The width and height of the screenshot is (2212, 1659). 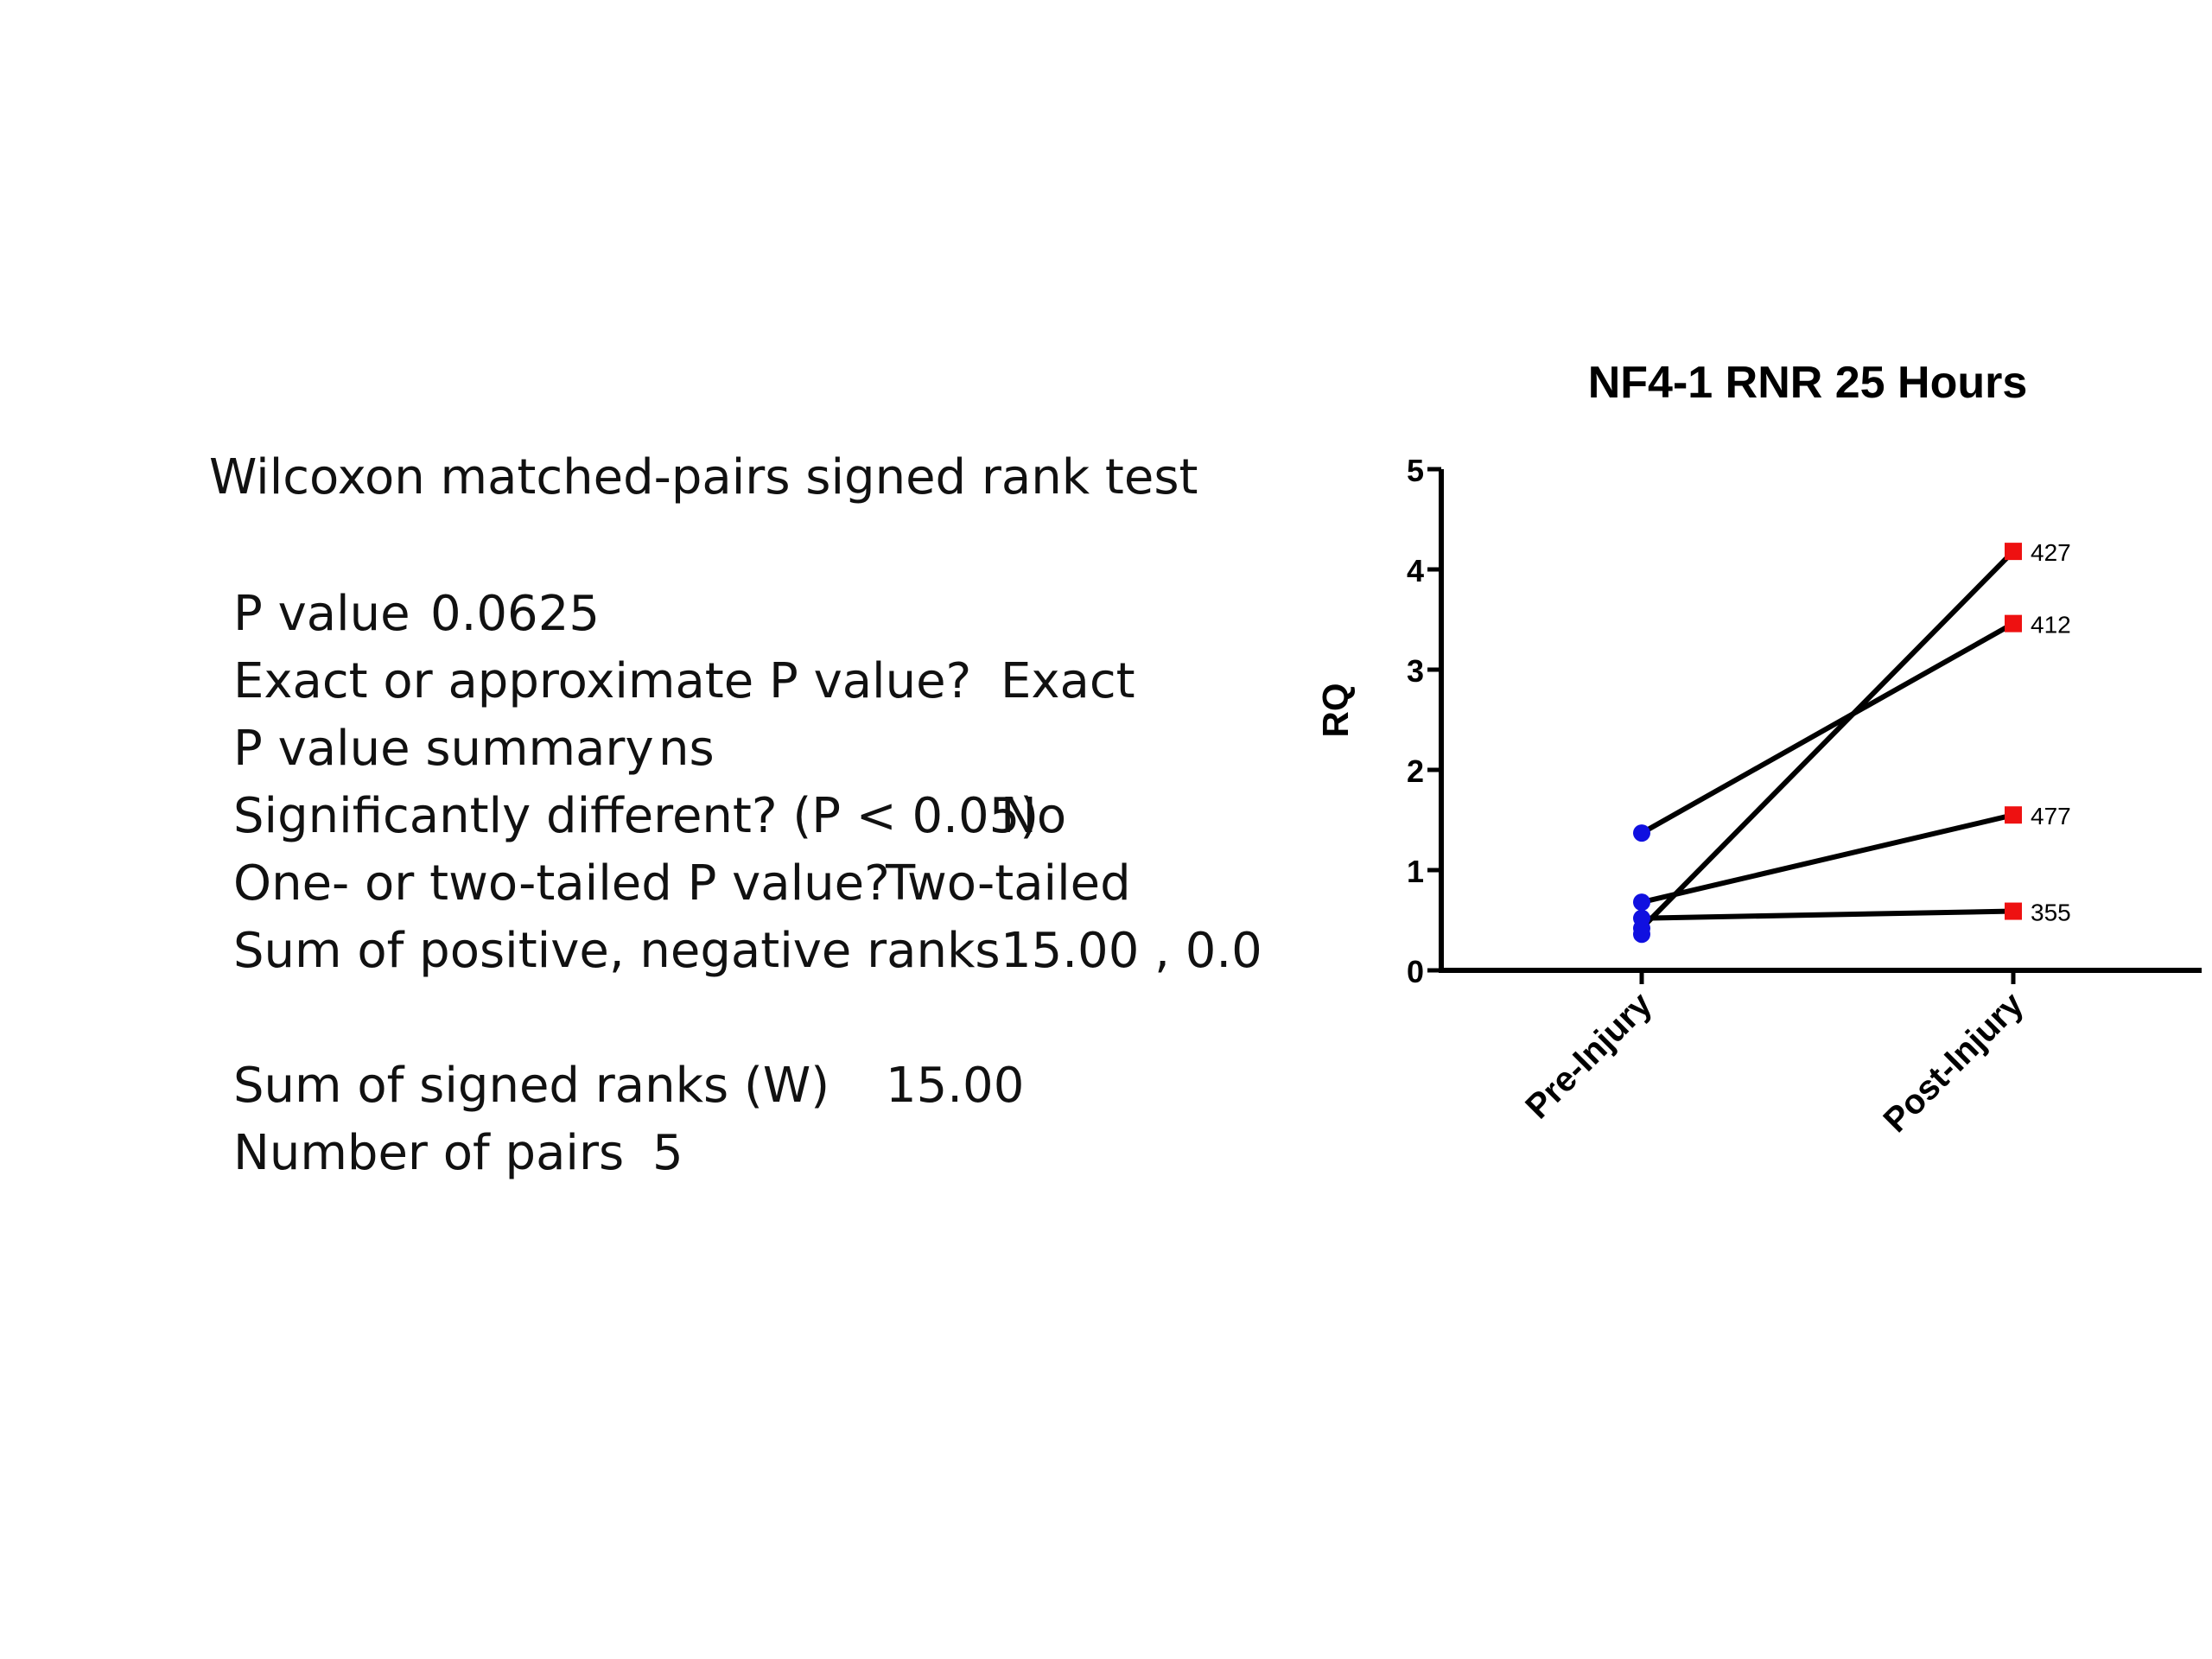 I want to click on y-tick-label: 2, so click(x=1415, y=771).